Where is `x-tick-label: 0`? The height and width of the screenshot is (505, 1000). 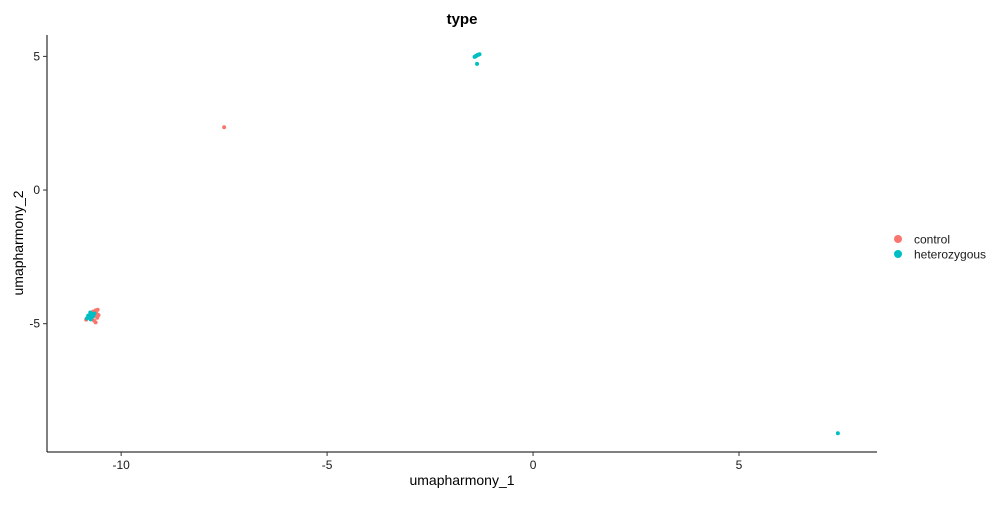
x-tick-label: 0 is located at coordinates (533, 465).